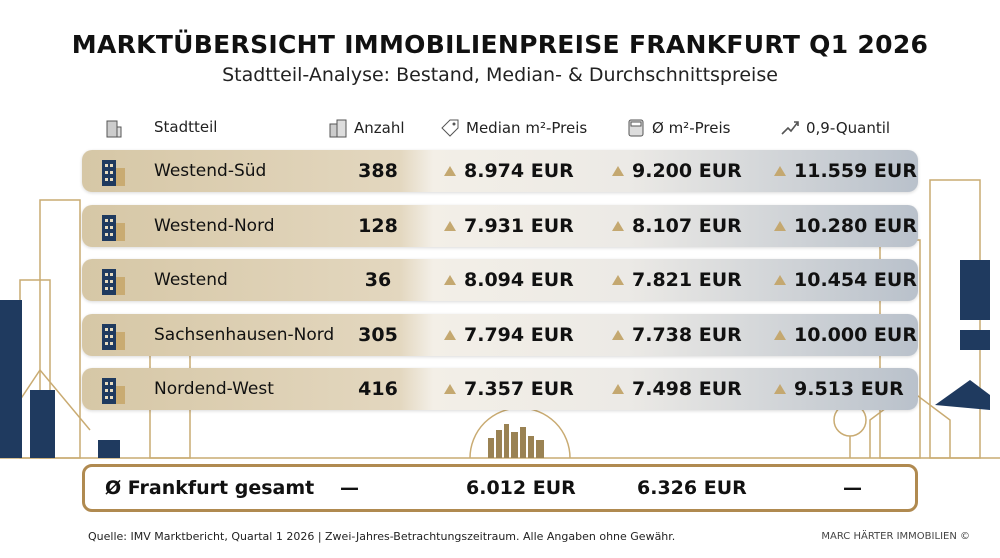 The height and width of the screenshot is (558, 1000). I want to click on stadtteil-name: Nordend-West, so click(214, 389).